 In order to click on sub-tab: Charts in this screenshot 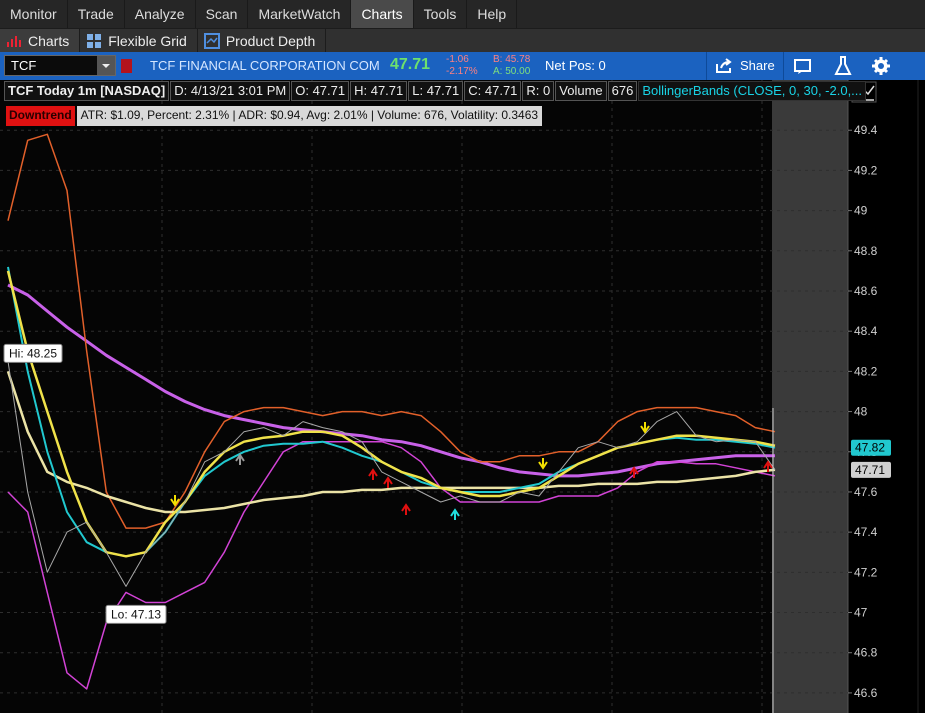, I will do `click(40, 40)`.